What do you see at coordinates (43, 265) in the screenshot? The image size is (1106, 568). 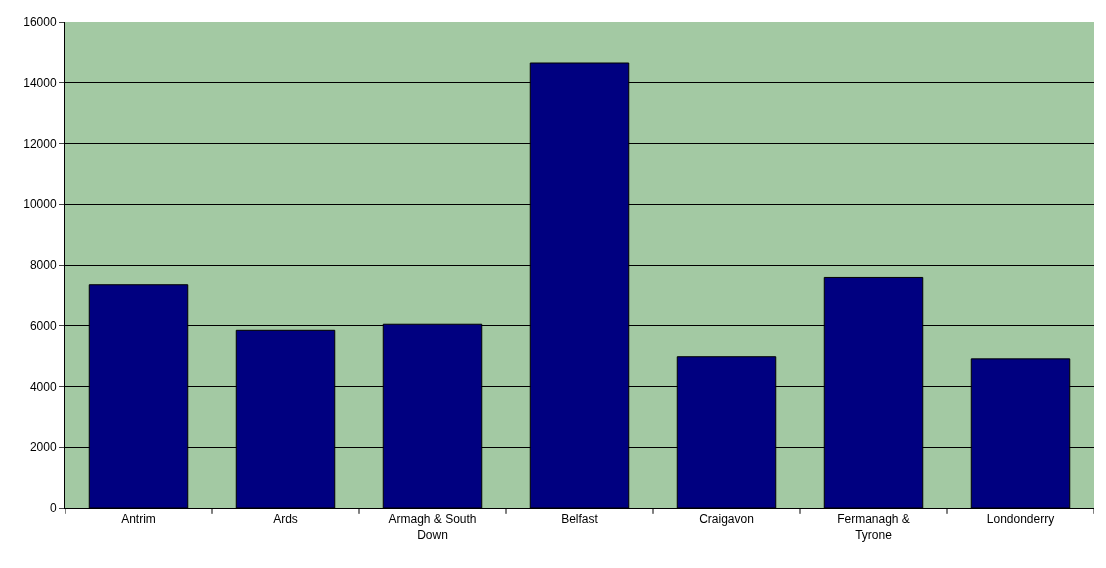 I see `y-tick-label: 8000` at bounding box center [43, 265].